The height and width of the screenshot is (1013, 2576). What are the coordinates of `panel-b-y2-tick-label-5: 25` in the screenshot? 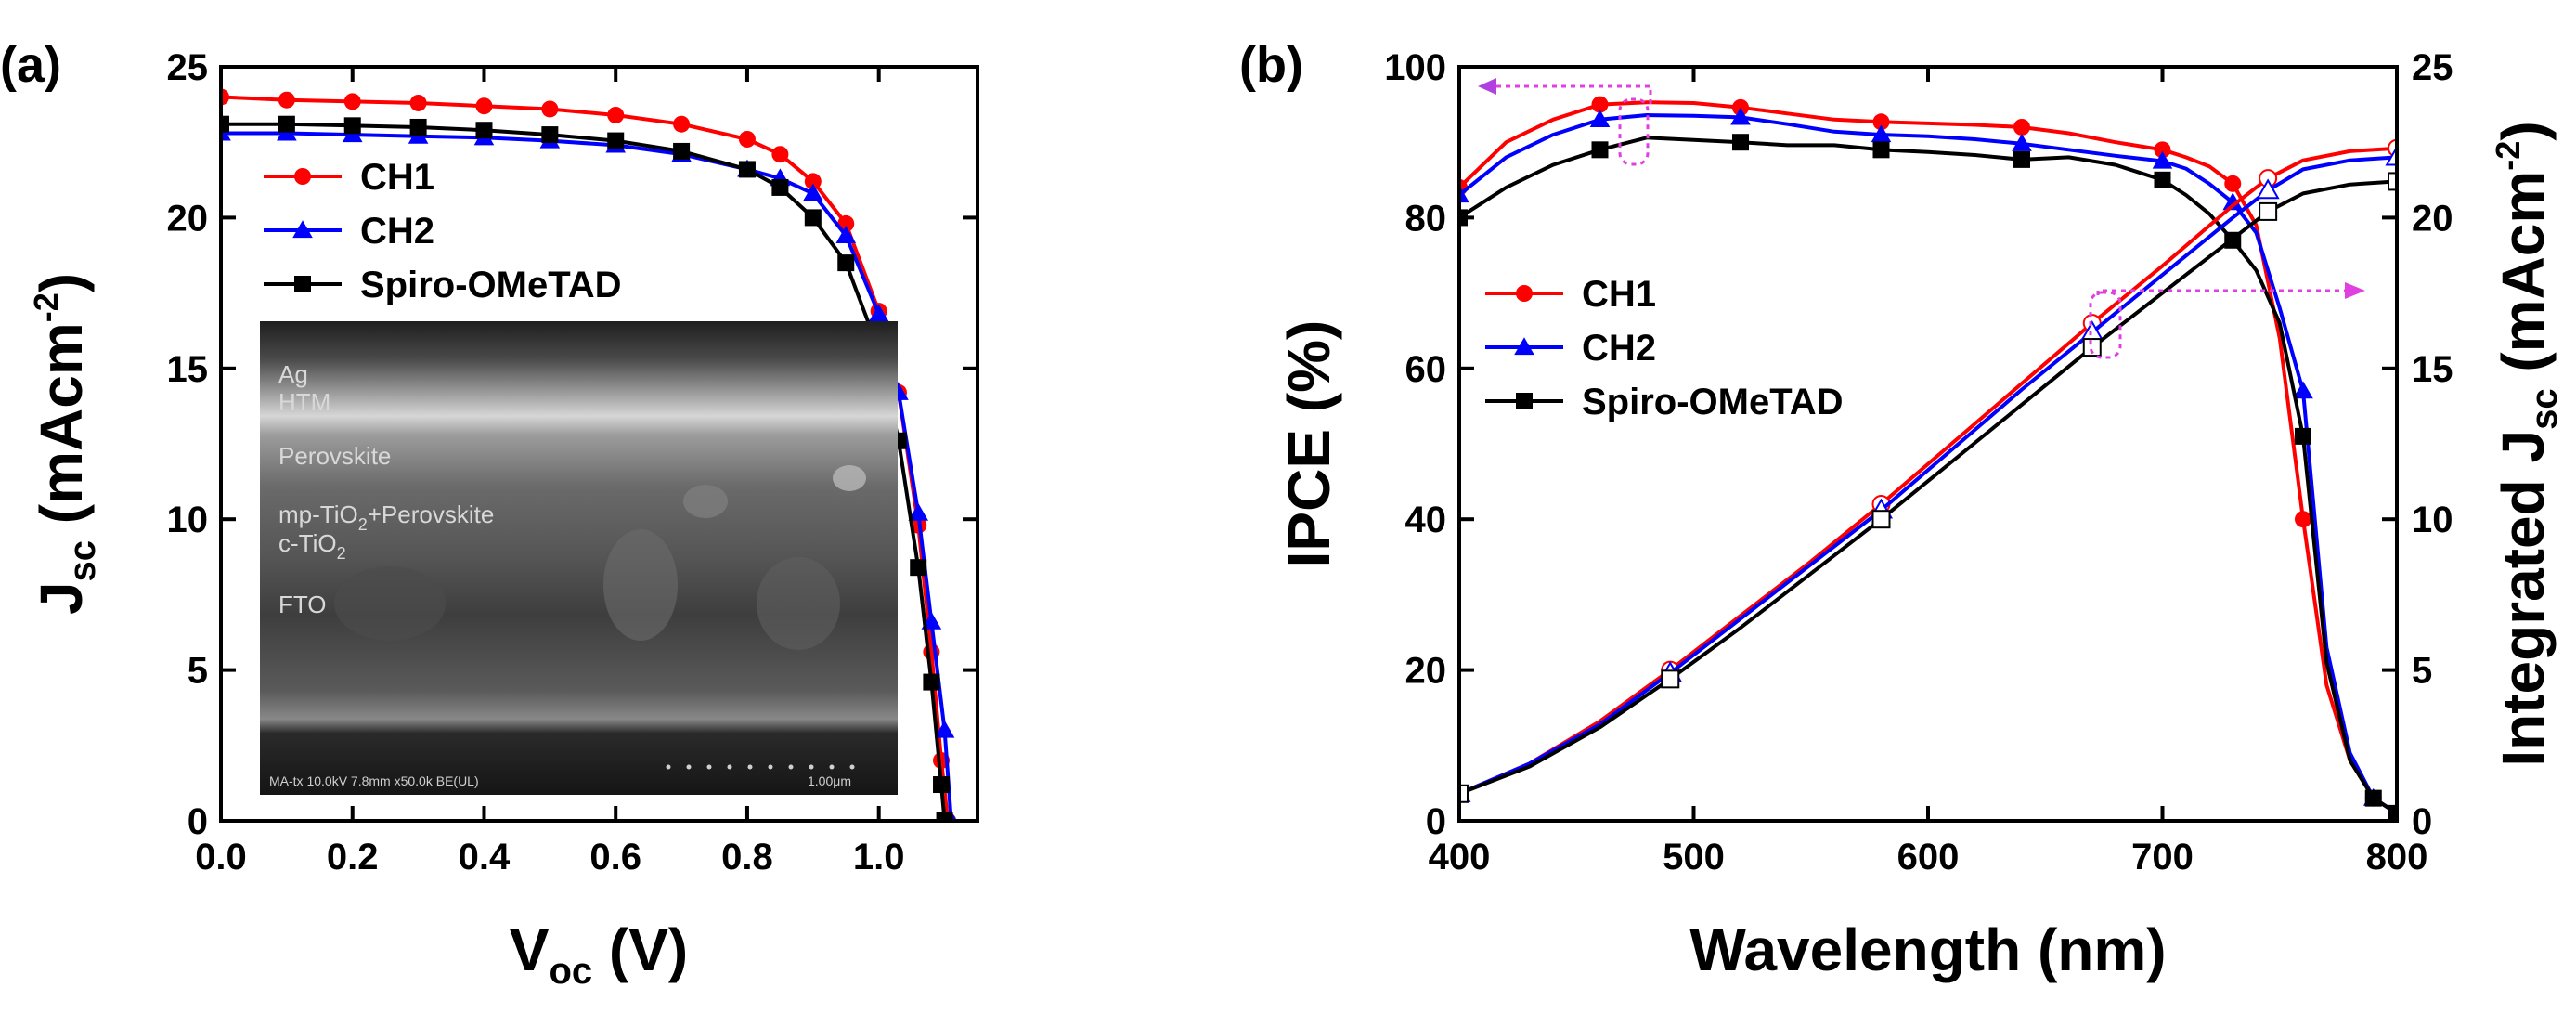 It's located at (2432, 67).